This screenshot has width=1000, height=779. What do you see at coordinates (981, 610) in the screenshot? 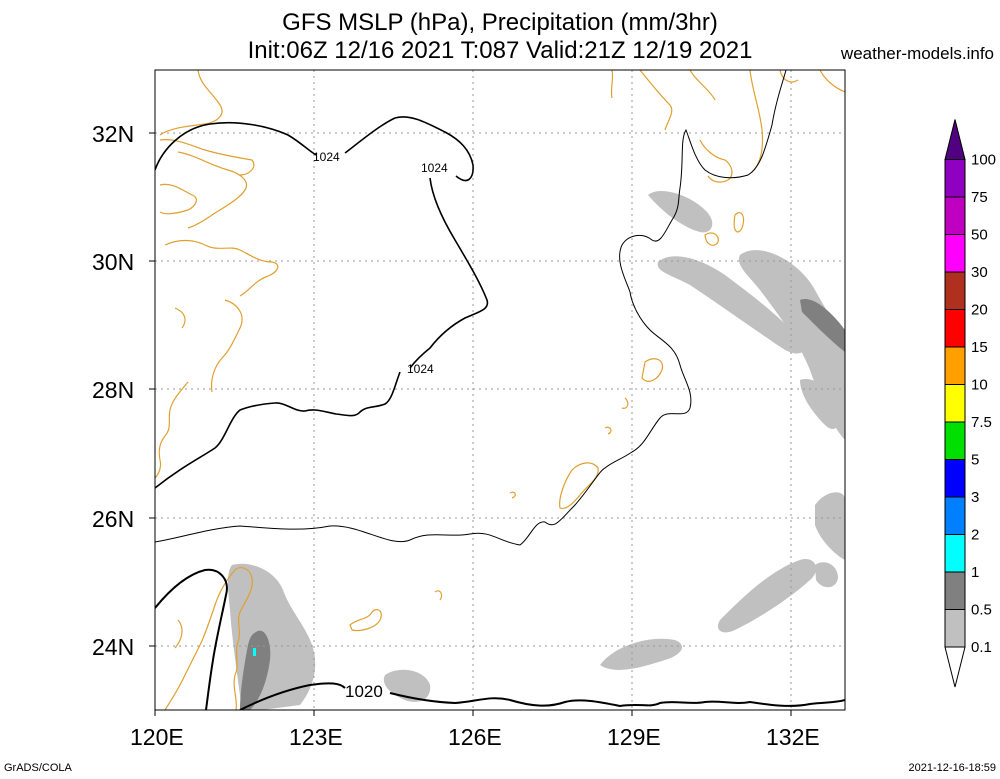
I see `colorbar-label: 0.5` at bounding box center [981, 610].